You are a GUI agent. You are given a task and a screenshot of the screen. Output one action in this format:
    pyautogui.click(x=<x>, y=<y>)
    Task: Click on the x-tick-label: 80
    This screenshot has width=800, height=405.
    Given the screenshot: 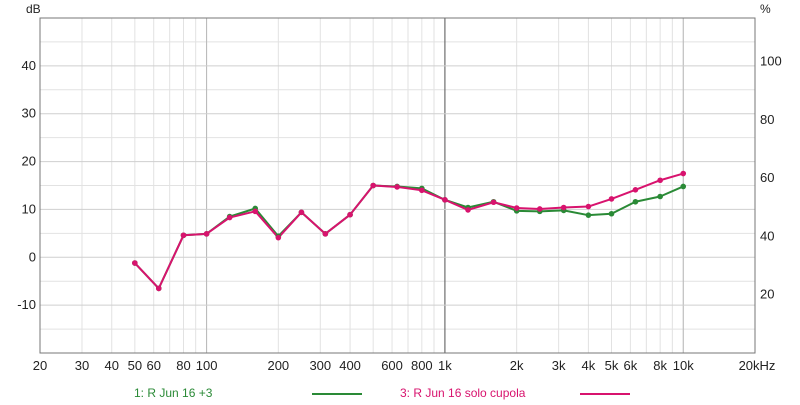 What is the action you would take?
    pyautogui.click(x=183, y=365)
    